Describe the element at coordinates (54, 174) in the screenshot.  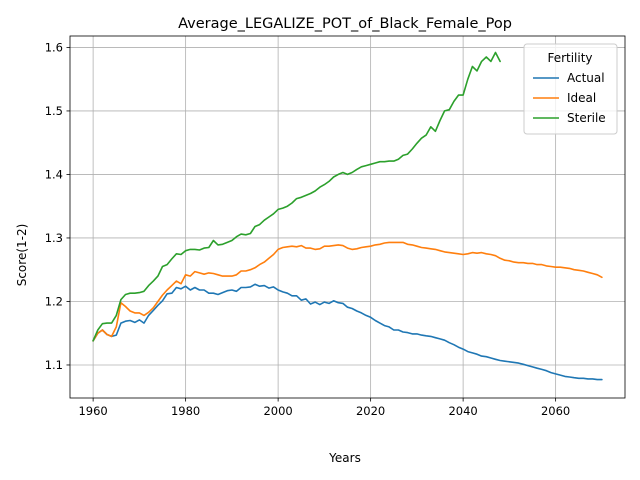
I see `y-tick-label: 1.4` at that location.